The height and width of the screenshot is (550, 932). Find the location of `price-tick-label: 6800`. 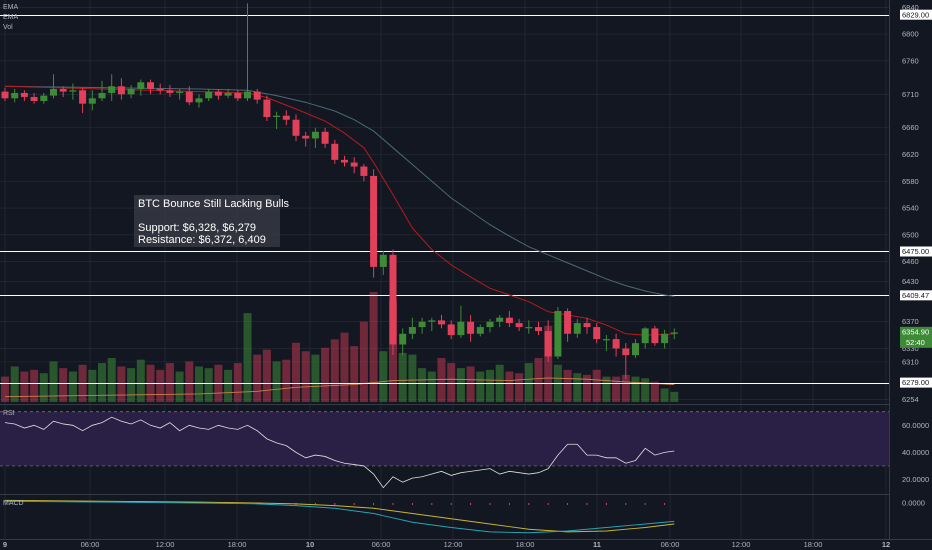

price-tick-label: 6800 is located at coordinates (910, 34).